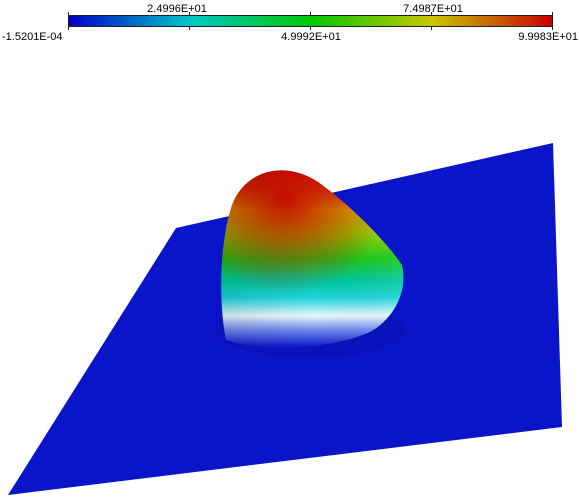 The height and width of the screenshot is (500, 579). What do you see at coordinates (32, 37) in the screenshot?
I see `colorbar-min-label: -1.5201E-04` at bounding box center [32, 37].